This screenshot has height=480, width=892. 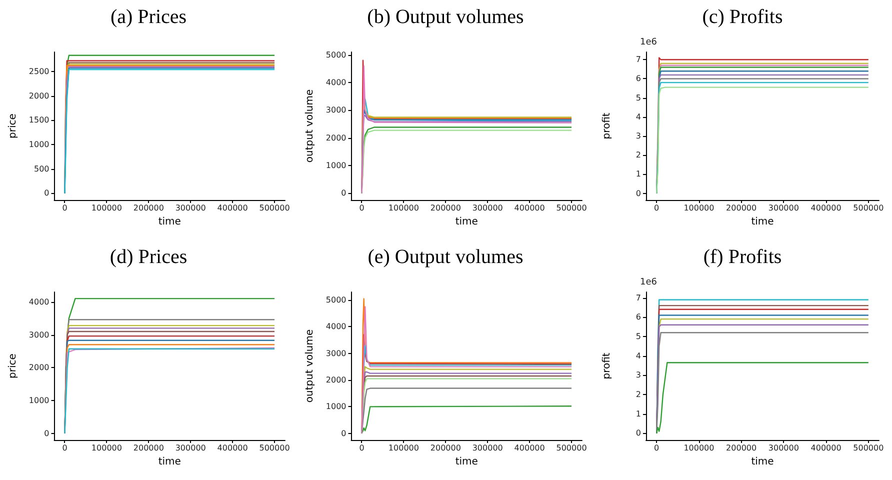 What do you see at coordinates (445, 17) in the screenshot?
I see `chart-title: (b) Output volumes` at bounding box center [445, 17].